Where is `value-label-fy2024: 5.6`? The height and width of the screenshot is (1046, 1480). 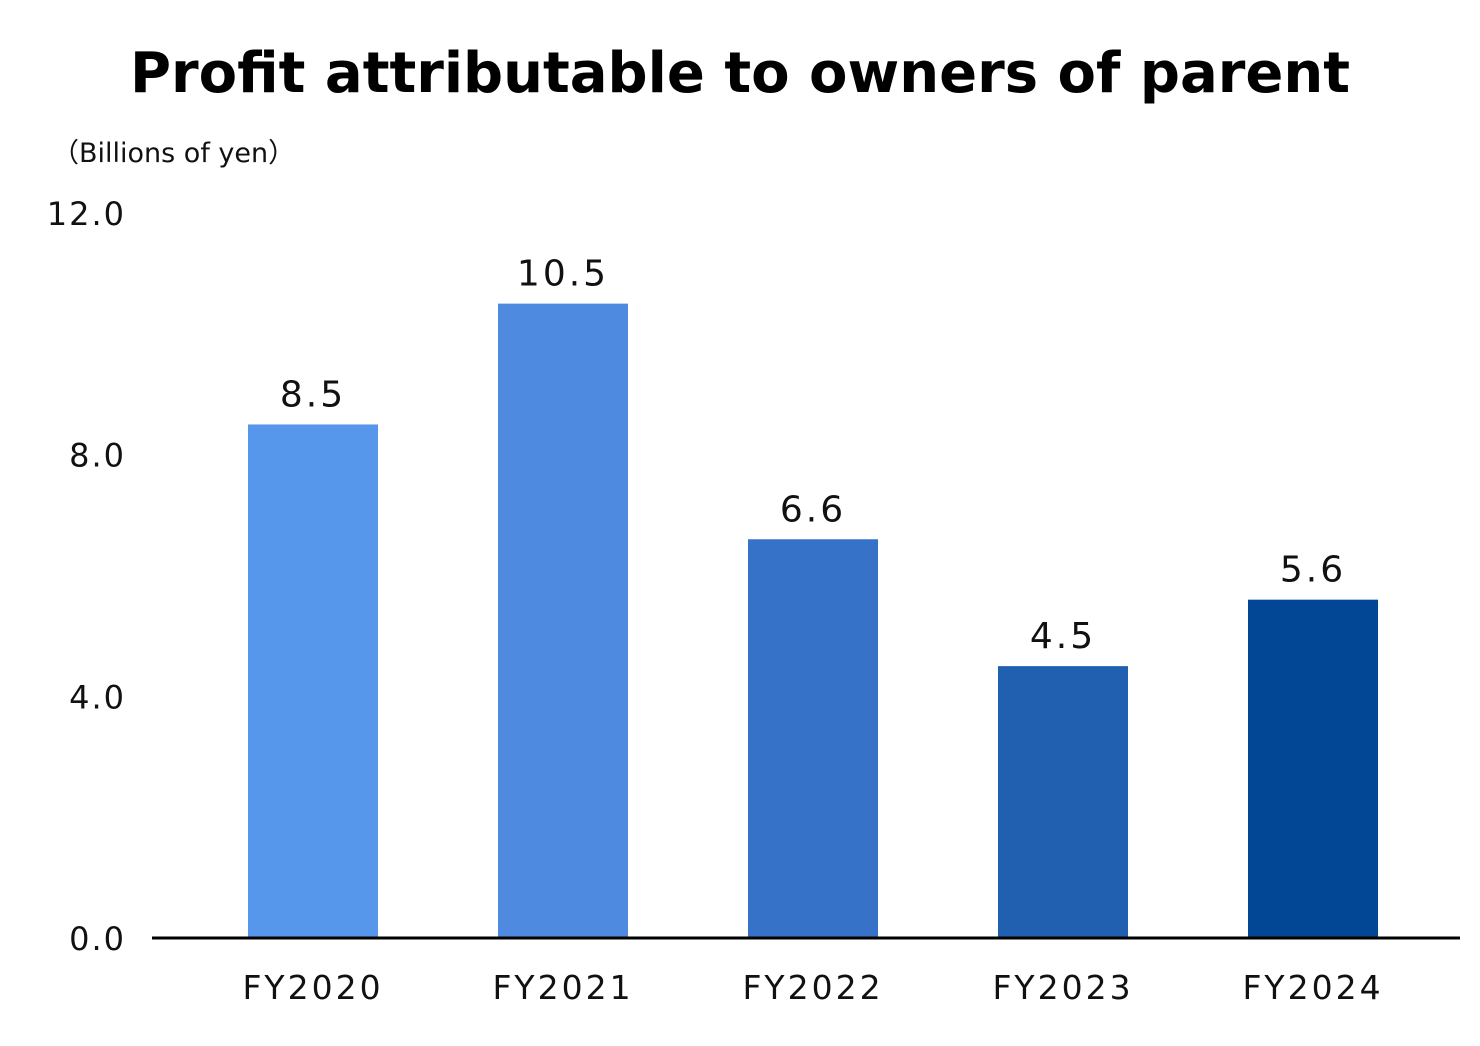 value-label-fy2024: 5.6 is located at coordinates (1313, 570).